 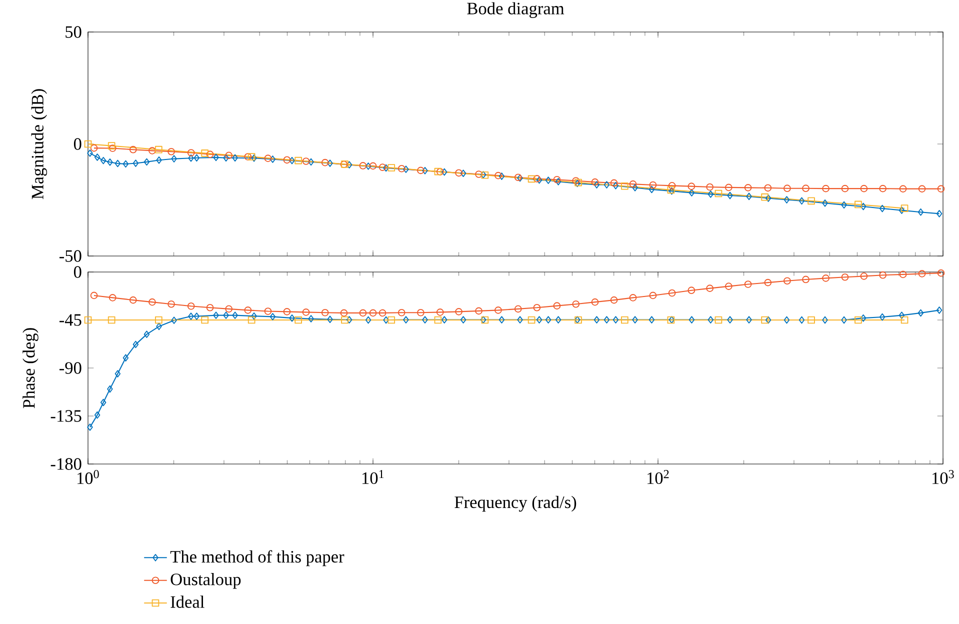 What do you see at coordinates (88, 477) in the screenshot?
I see `x-tick-label: 10$^{0}$` at bounding box center [88, 477].